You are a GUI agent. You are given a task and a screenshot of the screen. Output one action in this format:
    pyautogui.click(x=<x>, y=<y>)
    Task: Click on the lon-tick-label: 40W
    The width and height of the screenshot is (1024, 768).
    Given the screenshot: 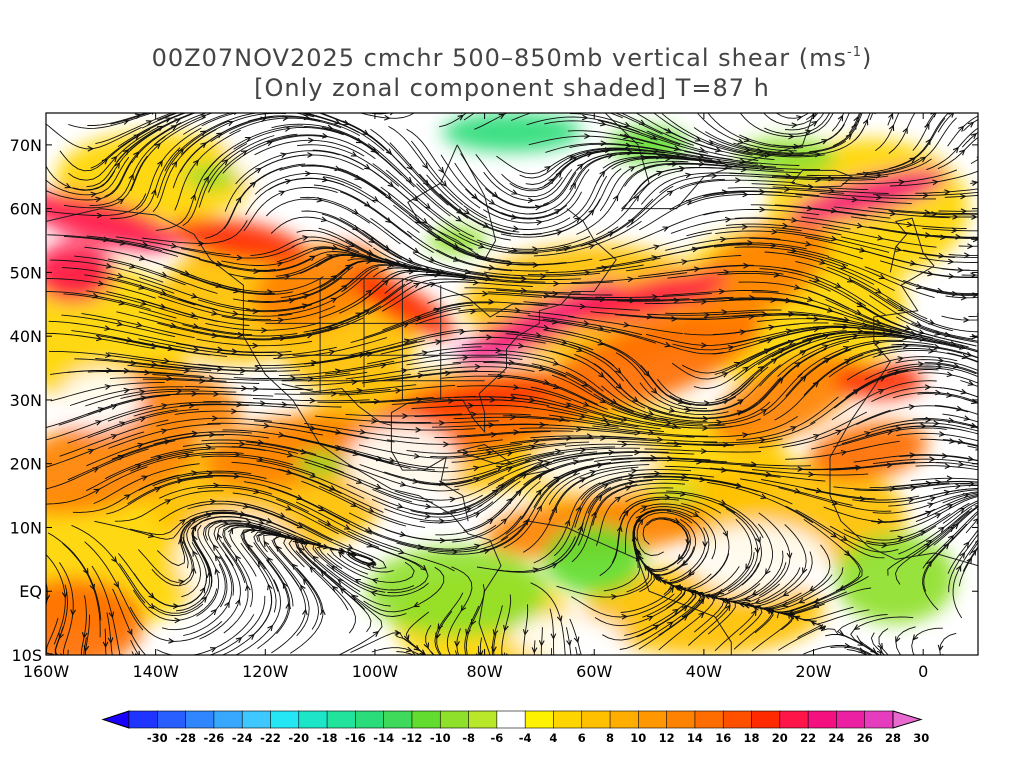 What is the action you would take?
    pyautogui.click(x=704, y=671)
    